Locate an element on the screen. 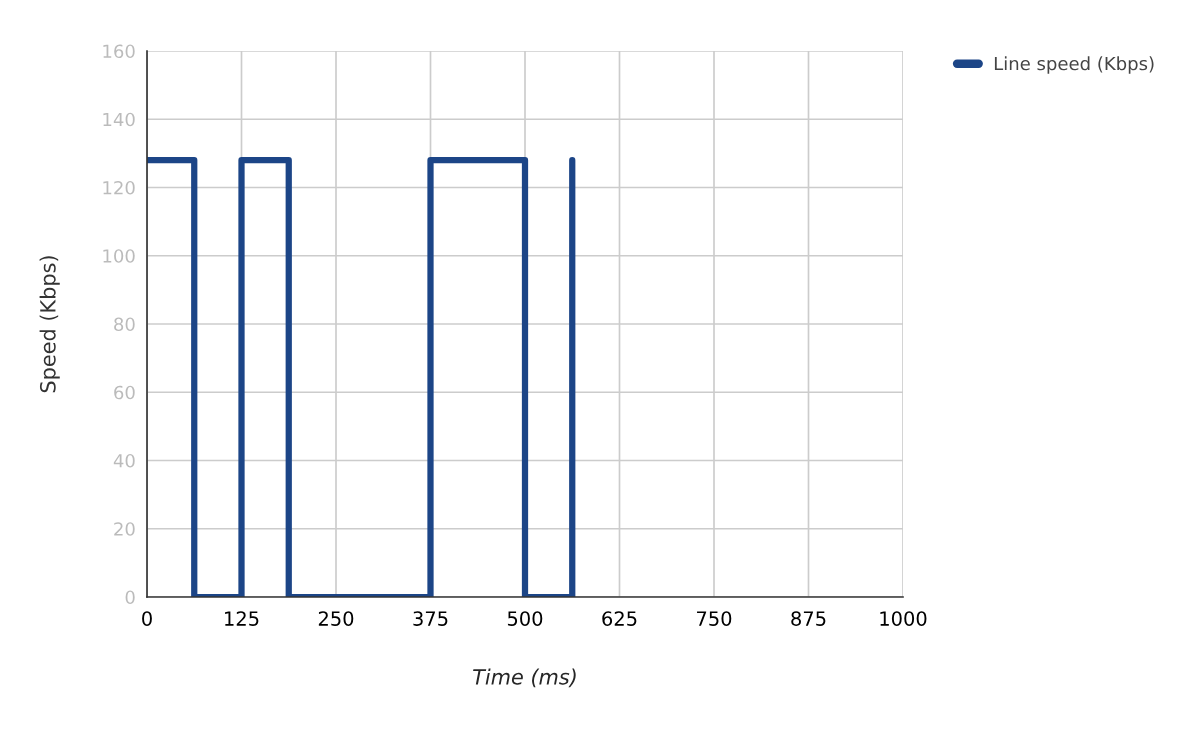 This screenshot has width=1200, height=742. y-tick-label: 20 is located at coordinates (124, 529).